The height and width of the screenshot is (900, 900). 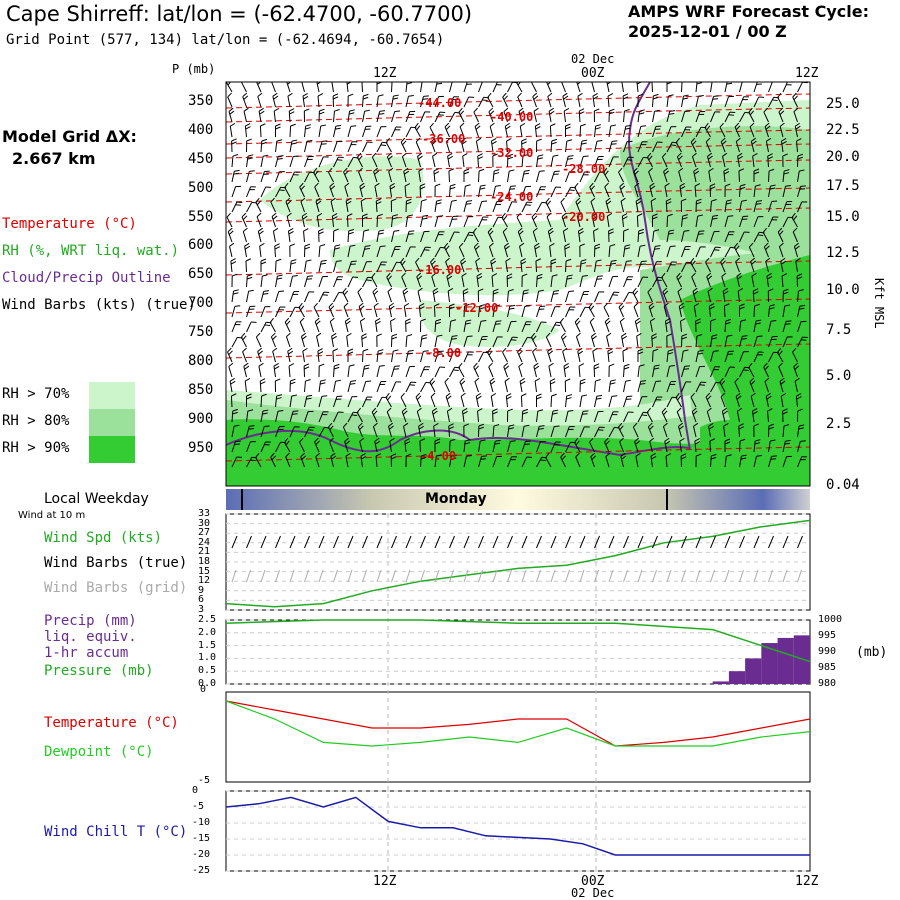 I want to click on temperature-contour, so click(x=518, y=215).